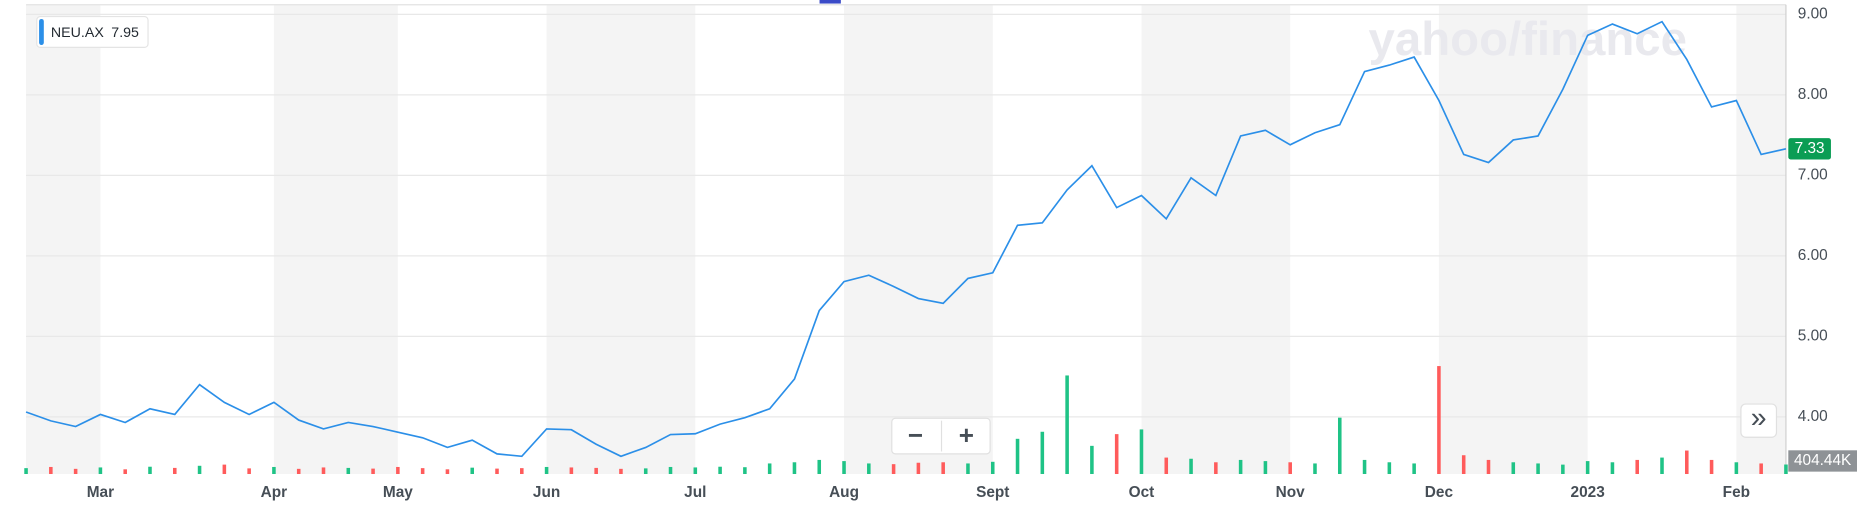 Image resolution: width=1857 pixels, height=506 pixels. Describe the element at coordinates (100, 492) in the screenshot. I see `x-tick-label: Mar` at that location.